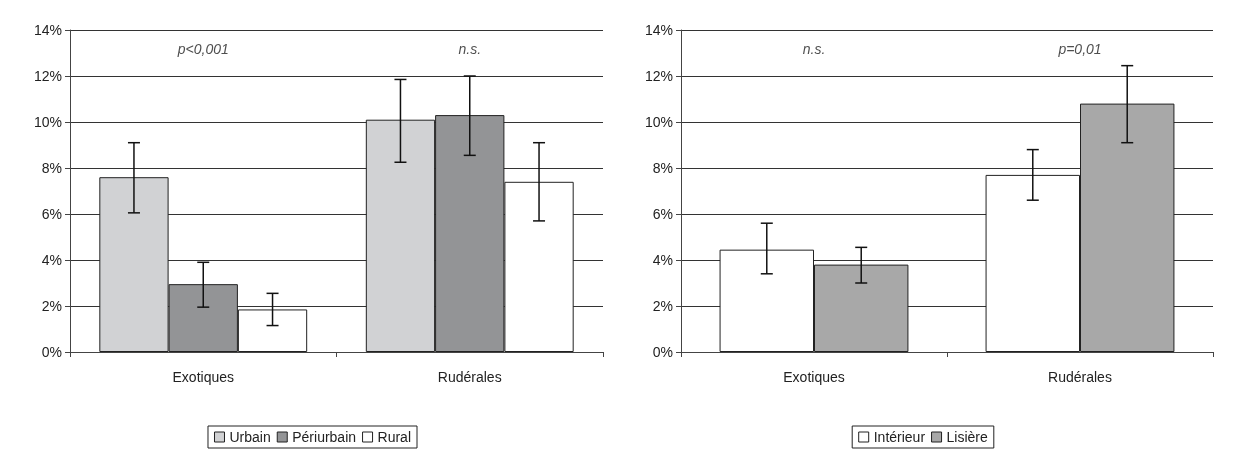  What do you see at coordinates (250, 437) in the screenshot?
I see `legend-label: Urbain` at bounding box center [250, 437].